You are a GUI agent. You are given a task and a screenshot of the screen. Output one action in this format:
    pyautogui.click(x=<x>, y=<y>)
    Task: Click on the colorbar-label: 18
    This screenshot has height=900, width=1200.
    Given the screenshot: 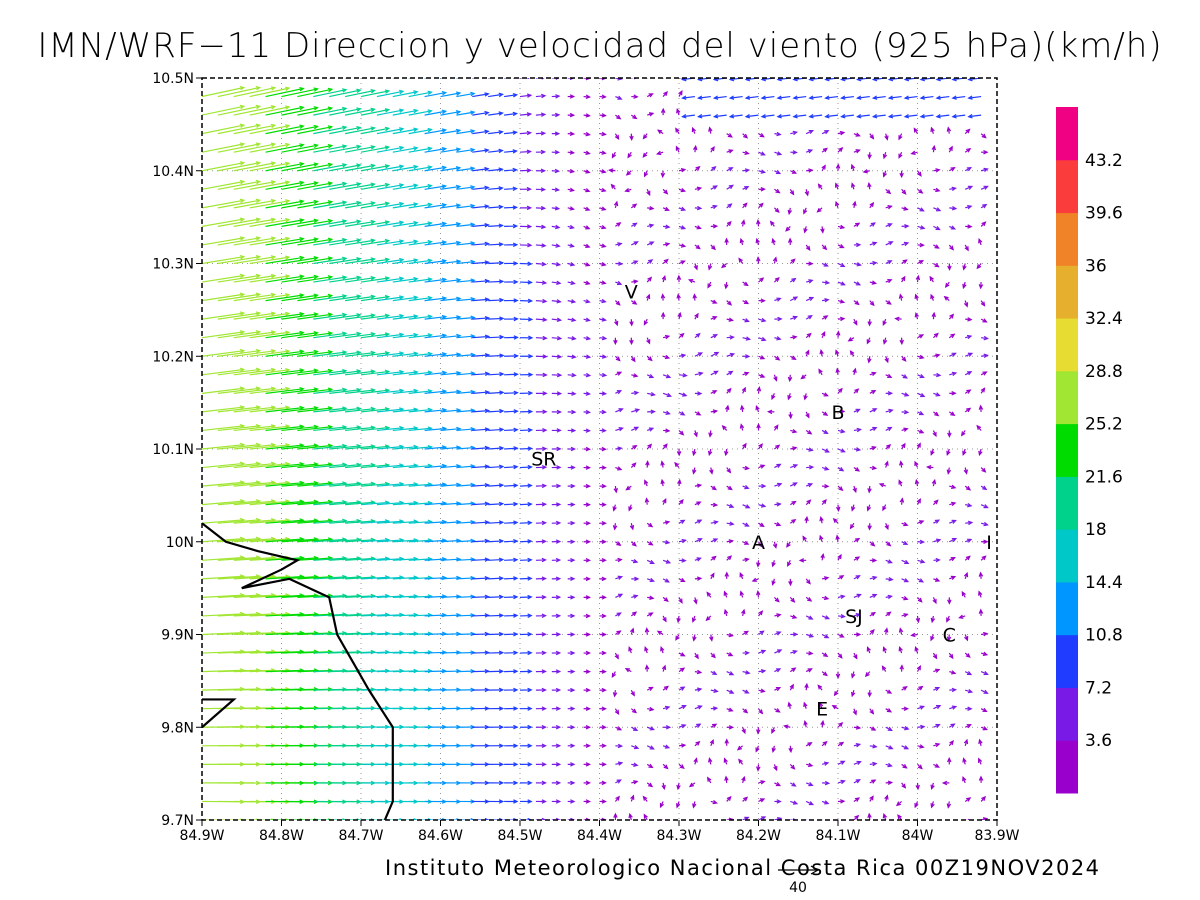 What is the action you would take?
    pyautogui.click(x=1096, y=530)
    